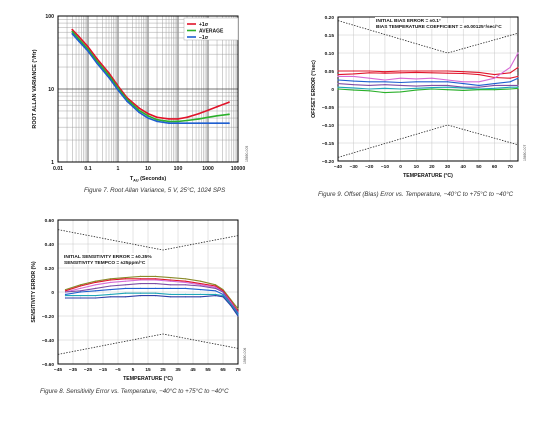 The image size is (557, 440). Describe the element at coordinates (432, 167) in the screenshot. I see `x-tick-label: 20` at that location.